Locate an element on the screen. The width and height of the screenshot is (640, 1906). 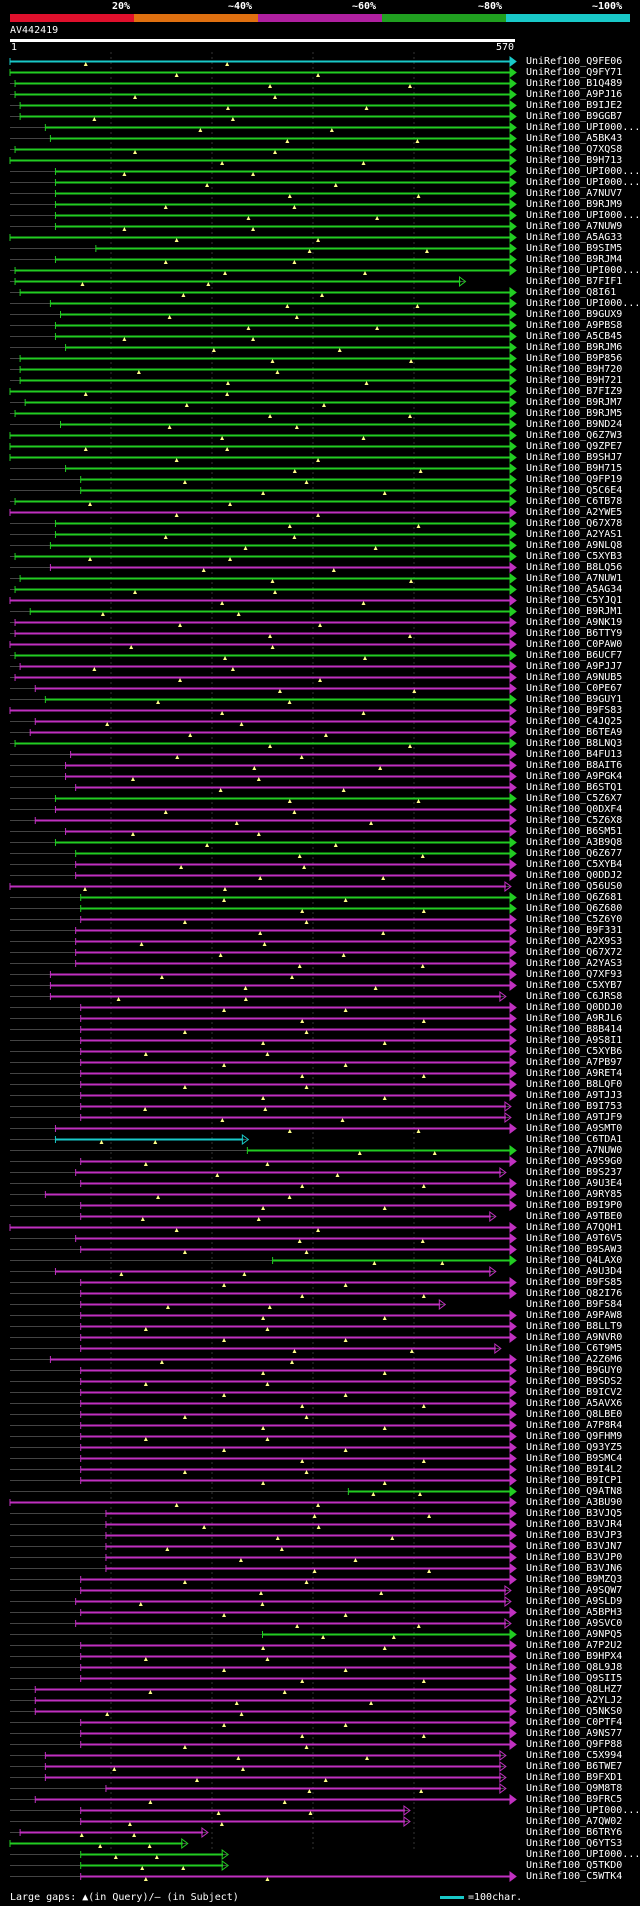
hit-name-link: UniRef100_B9RJM1 is located at coordinates (574, 611).